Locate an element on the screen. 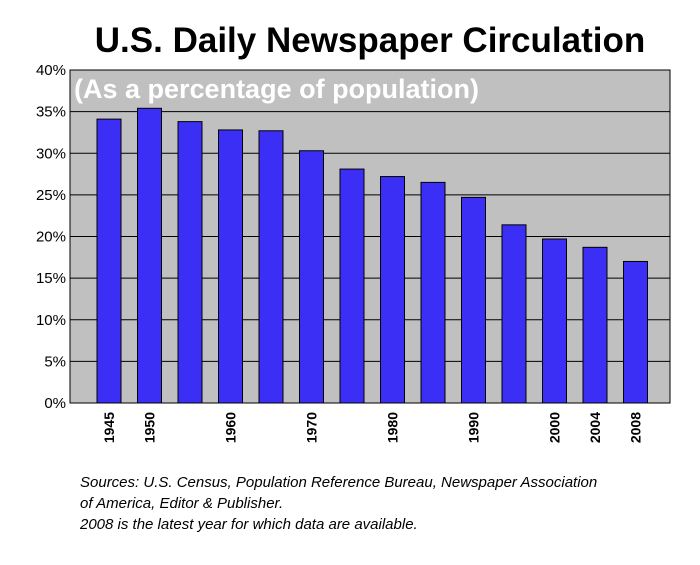  y-tick-label: 10% is located at coordinates (51, 320).